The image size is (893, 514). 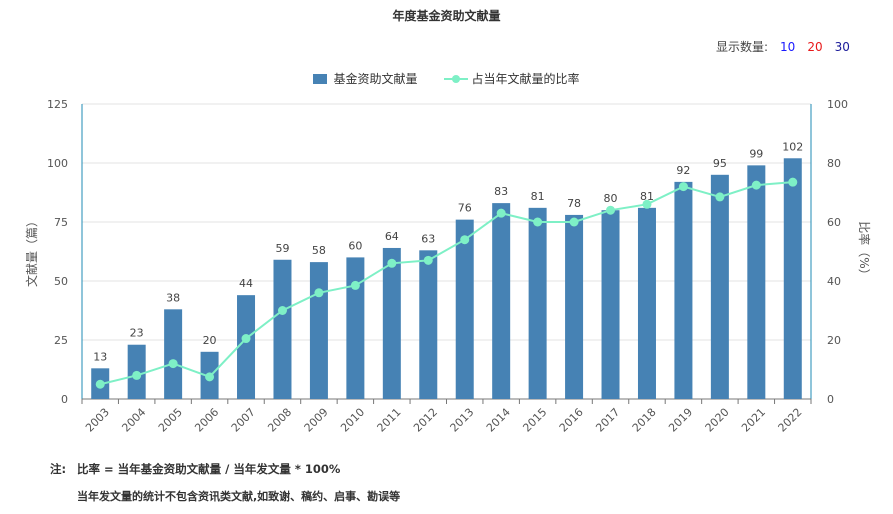 What do you see at coordinates (206, 420) in the screenshot?
I see `x-tick-label: 2006` at bounding box center [206, 420].